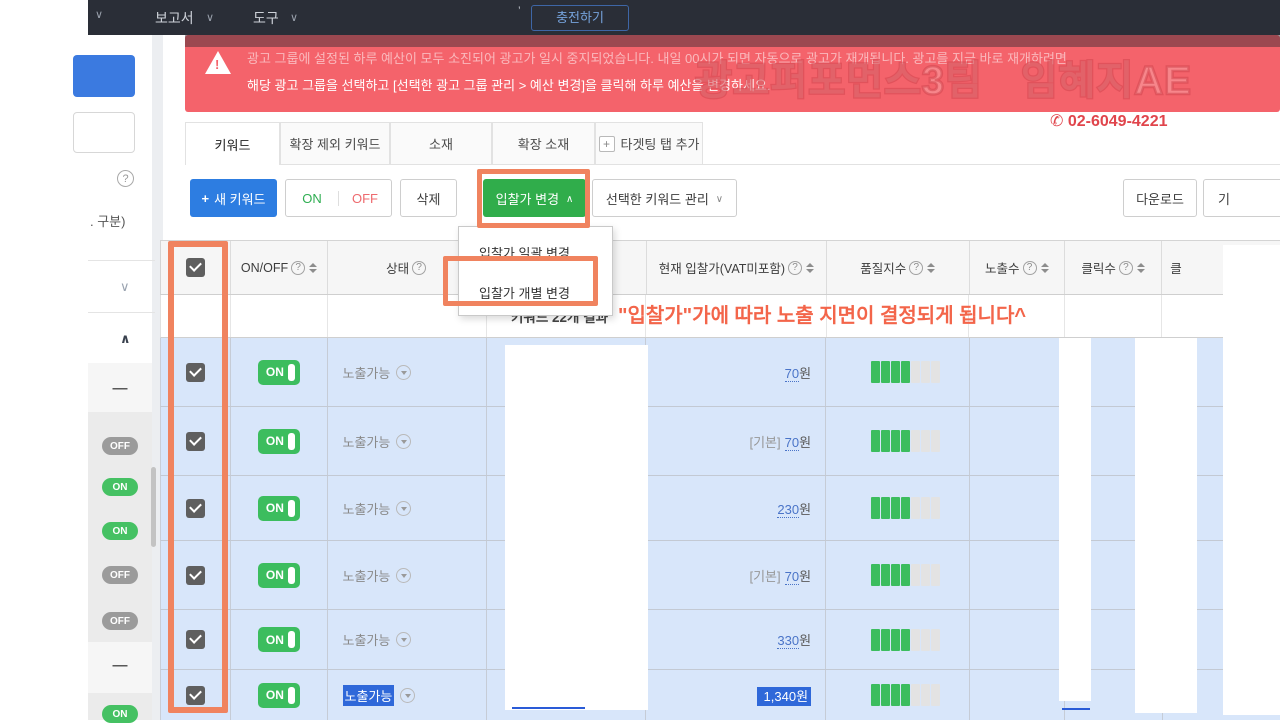 The image size is (1280, 723). What do you see at coordinates (441, 143) in the screenshot?
I see `tab-ads: 소재` at bounding box center [441, 143].